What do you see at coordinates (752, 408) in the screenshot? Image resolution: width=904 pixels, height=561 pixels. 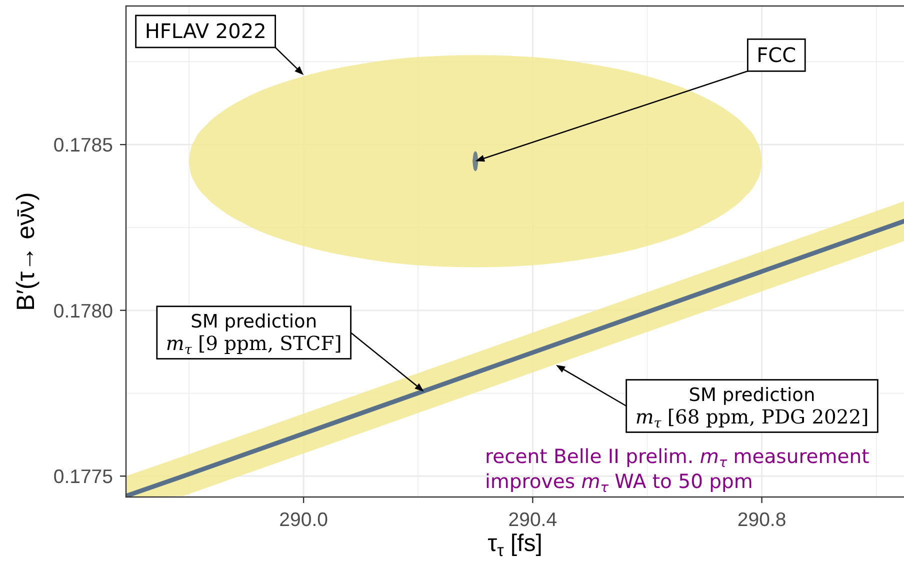 I see `text: SM prediction m$_{τ}$ [68 ppm, PDG 2022]` at bounding box center [752, 408].